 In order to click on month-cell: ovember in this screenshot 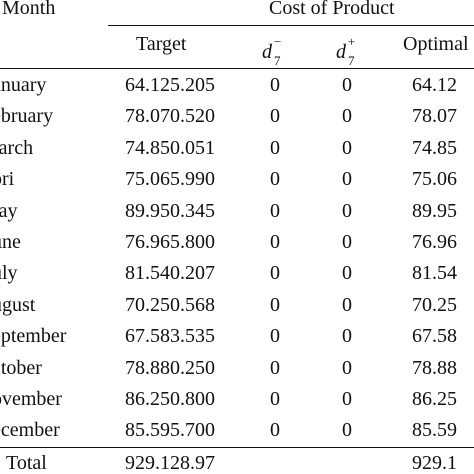, I will do `click(31, 399)`.